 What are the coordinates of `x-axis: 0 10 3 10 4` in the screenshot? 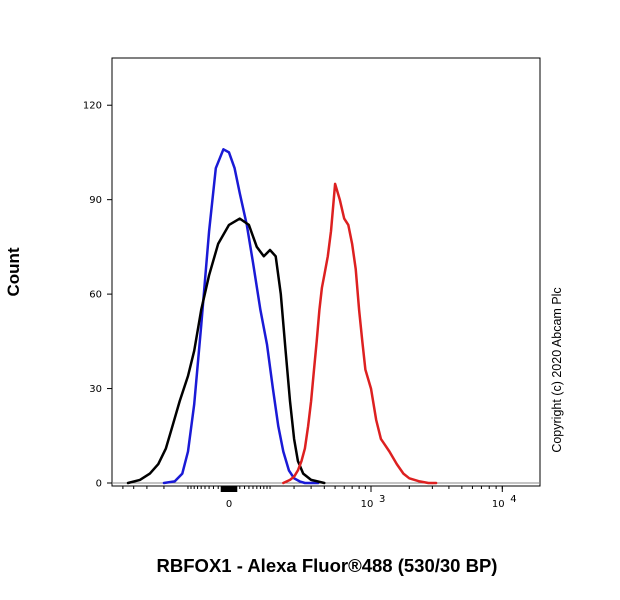 It's located at (326, 496).